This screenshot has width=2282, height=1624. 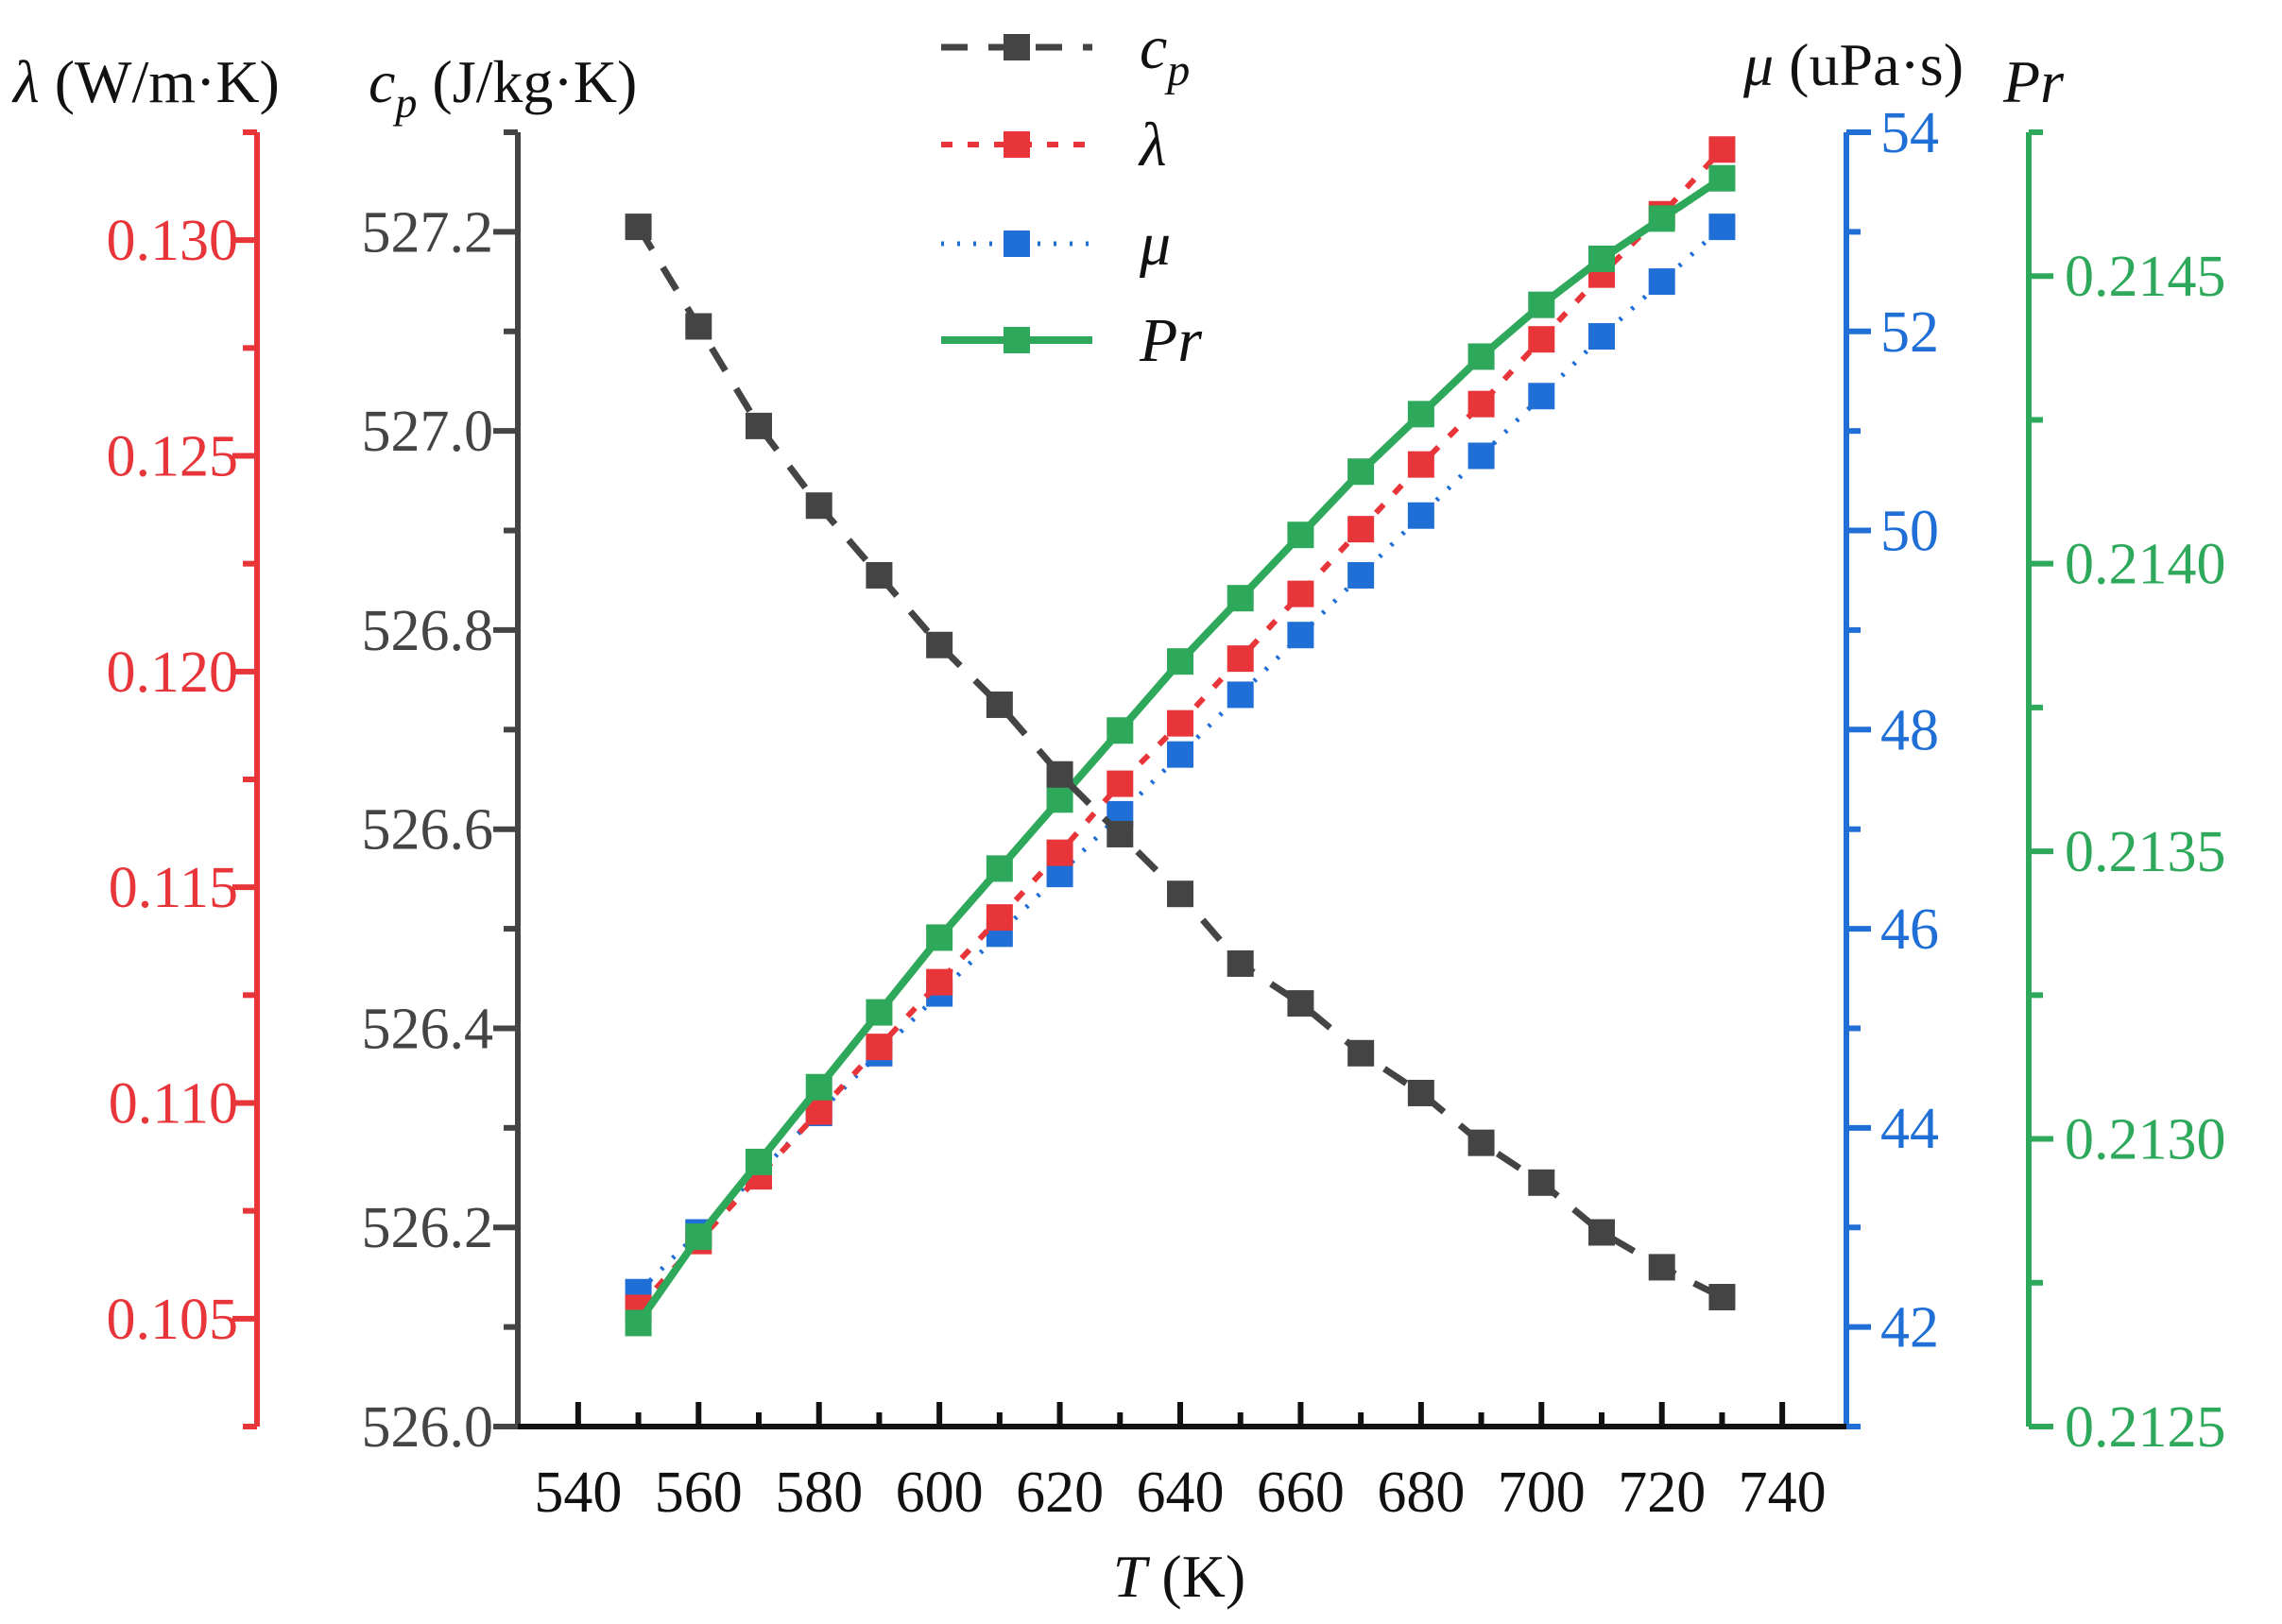 What do you see at coordinates (1072, 194) in the screenshot?
I see `legend: cp λμ Pr` at bounding box center [1072, 194].